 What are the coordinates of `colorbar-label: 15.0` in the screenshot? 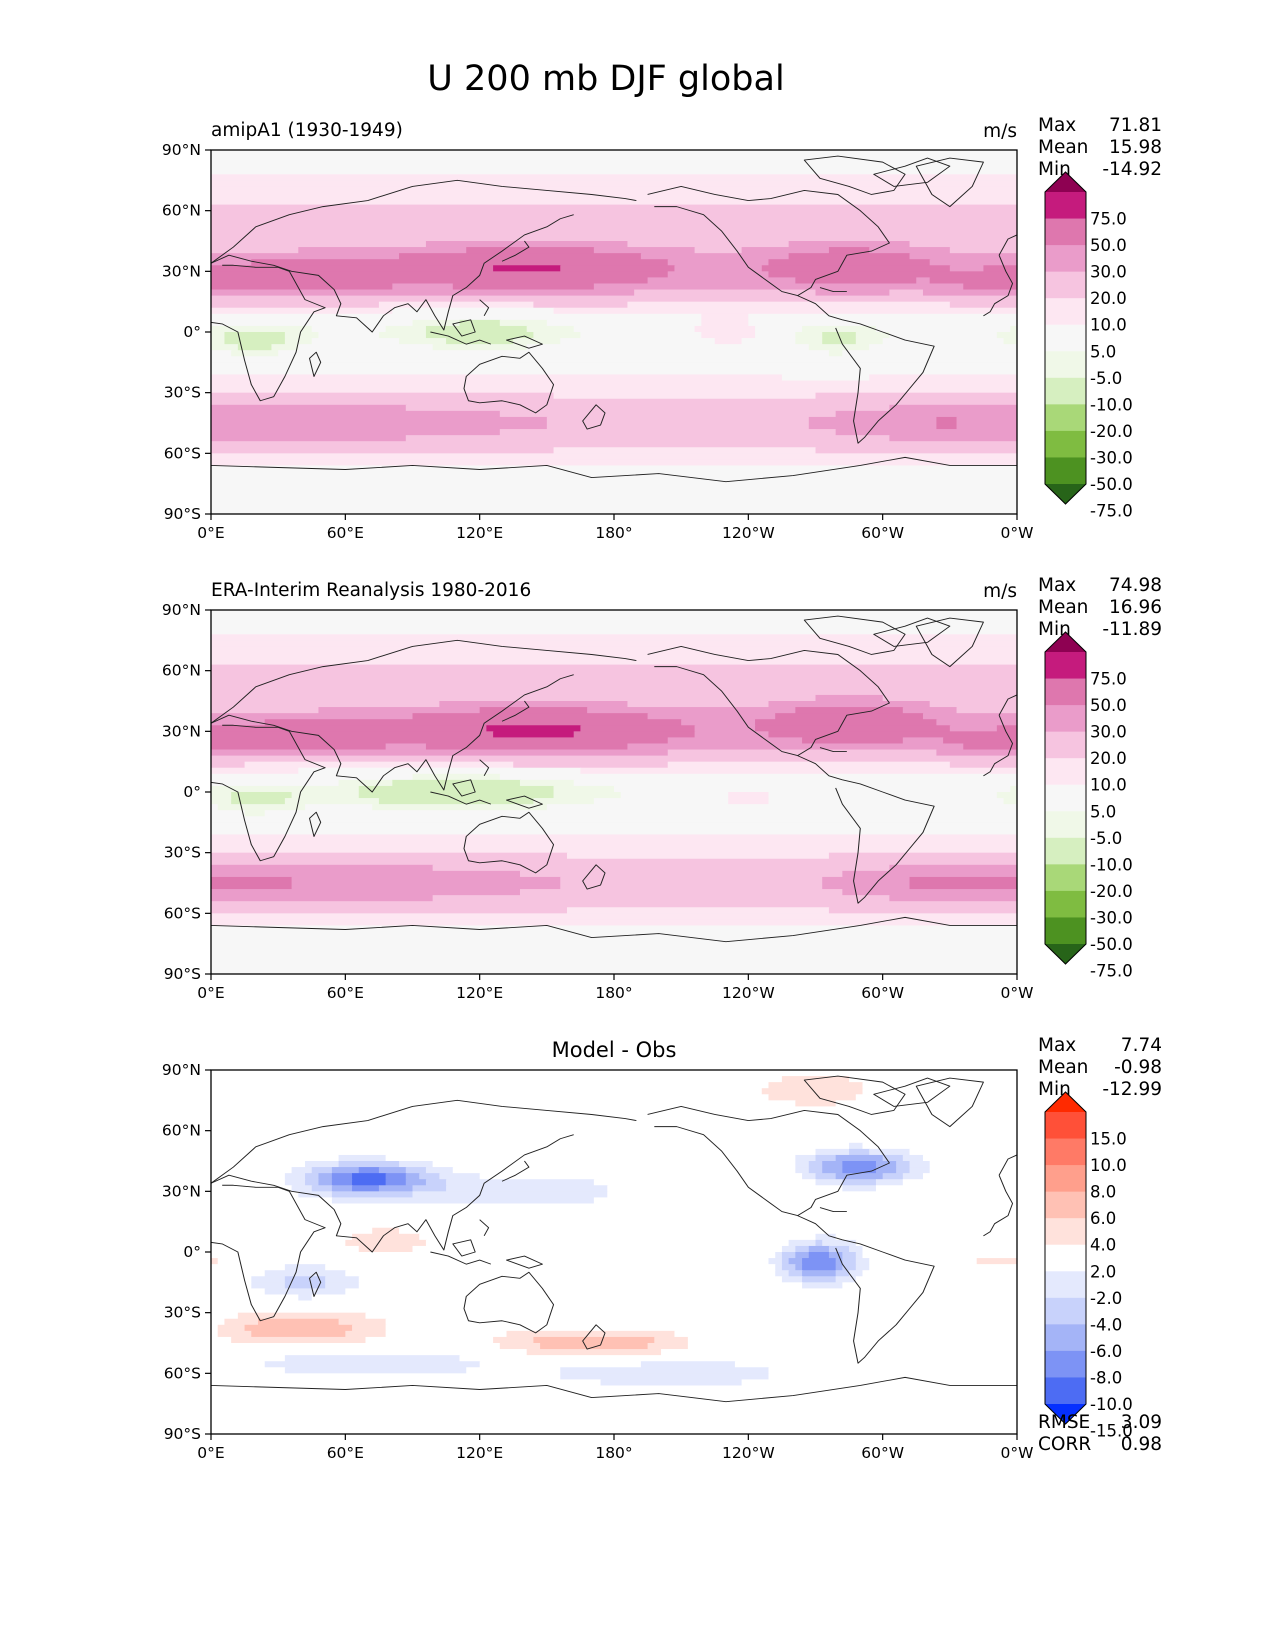 It's located at (1108, 1139).